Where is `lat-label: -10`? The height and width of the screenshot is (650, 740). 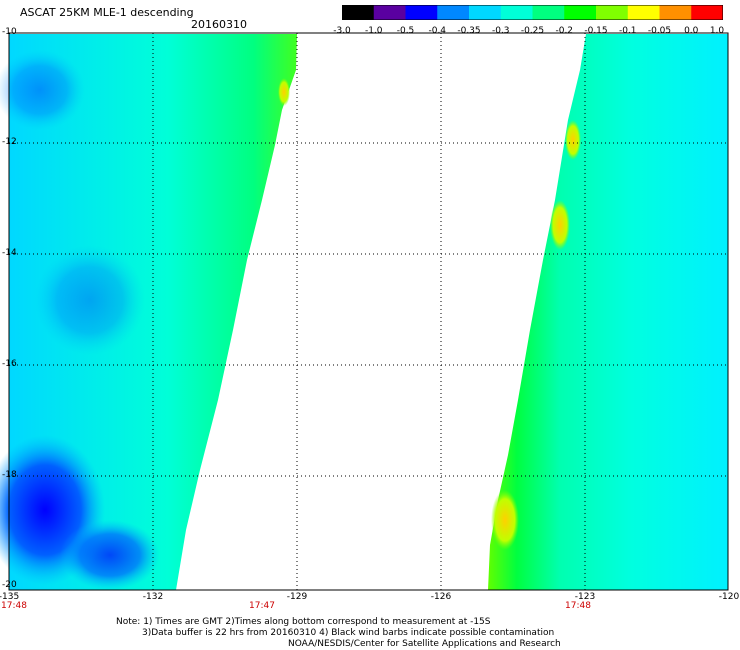 lat-label: -10 is located at coordinates (9, 32).